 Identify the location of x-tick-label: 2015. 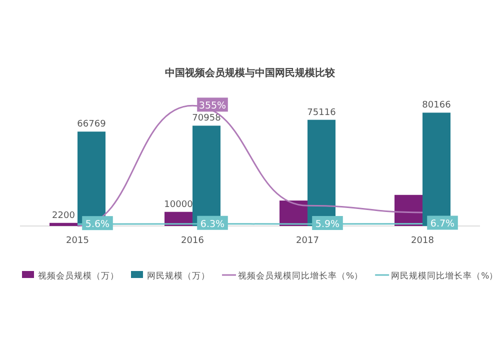
(77, 241).